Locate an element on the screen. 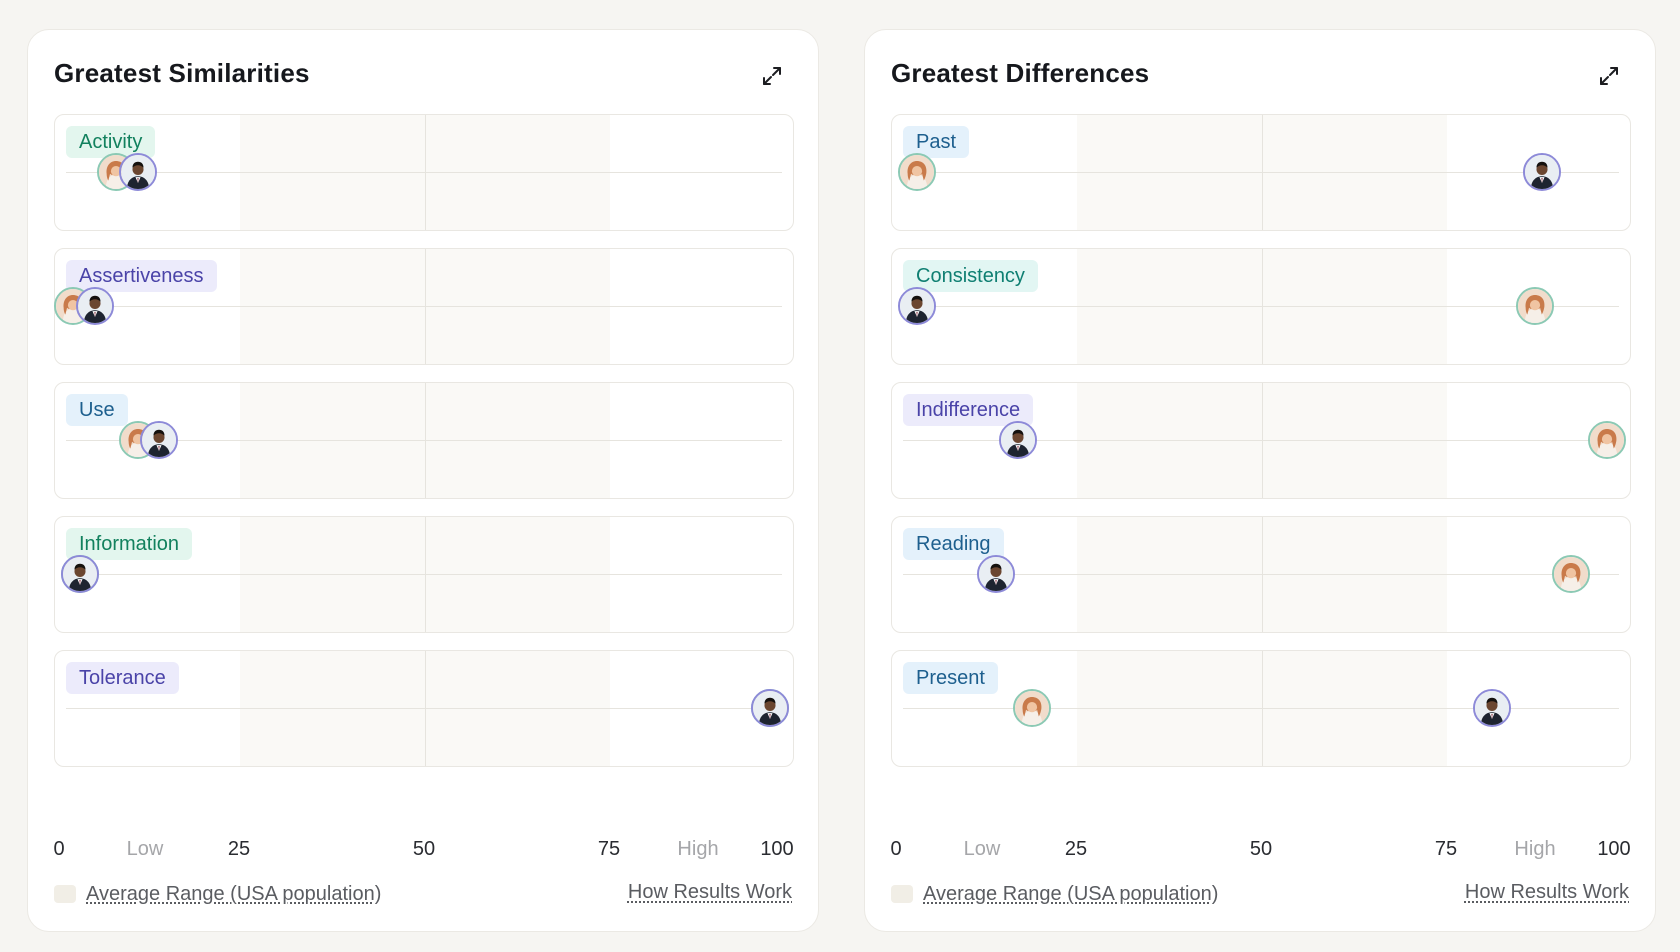 This screenshot has width=1680, height=952. panel-title: Greatest Differences is located at coordinates (1020, 73).